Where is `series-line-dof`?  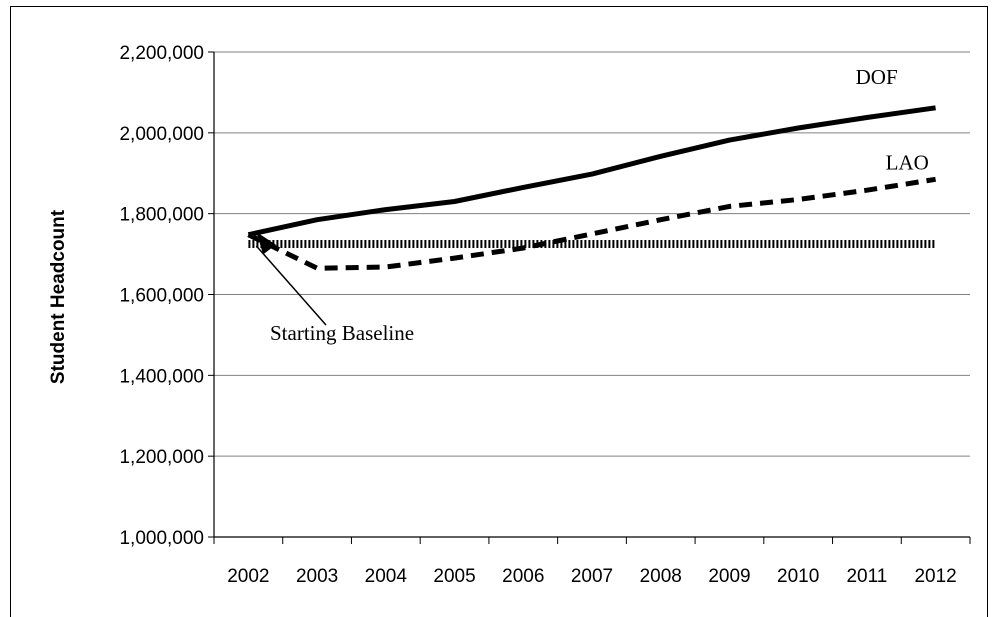 series-line-dof is located at coordinates (591, 171).